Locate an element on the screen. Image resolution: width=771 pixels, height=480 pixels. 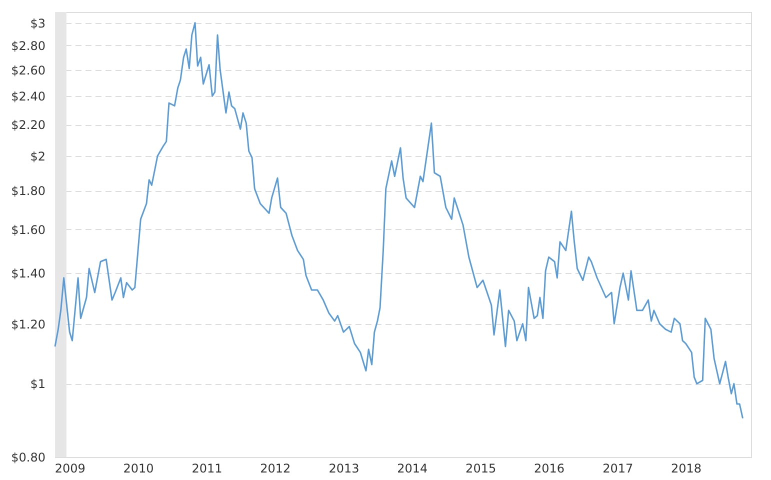
x-tick-label: 2009 is located at coordinates (70, 469).